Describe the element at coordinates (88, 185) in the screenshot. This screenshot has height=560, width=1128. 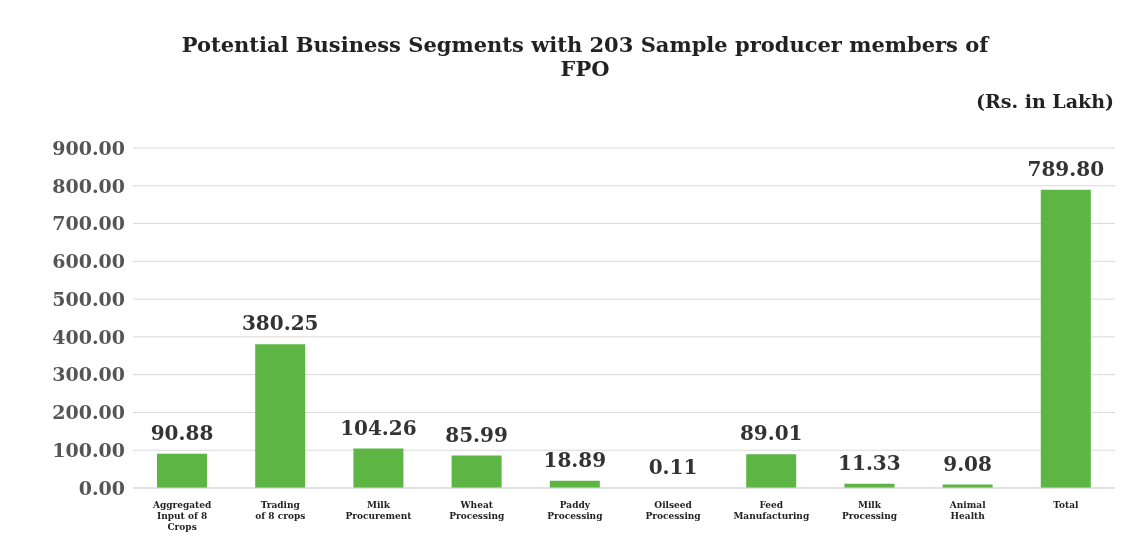
I see `y-tick-label: 800.00` at that location.